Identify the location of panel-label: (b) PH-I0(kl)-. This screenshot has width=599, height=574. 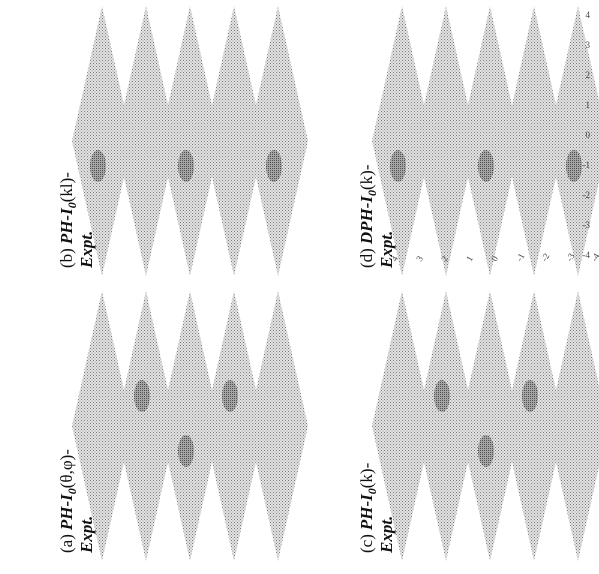
(68, 220).